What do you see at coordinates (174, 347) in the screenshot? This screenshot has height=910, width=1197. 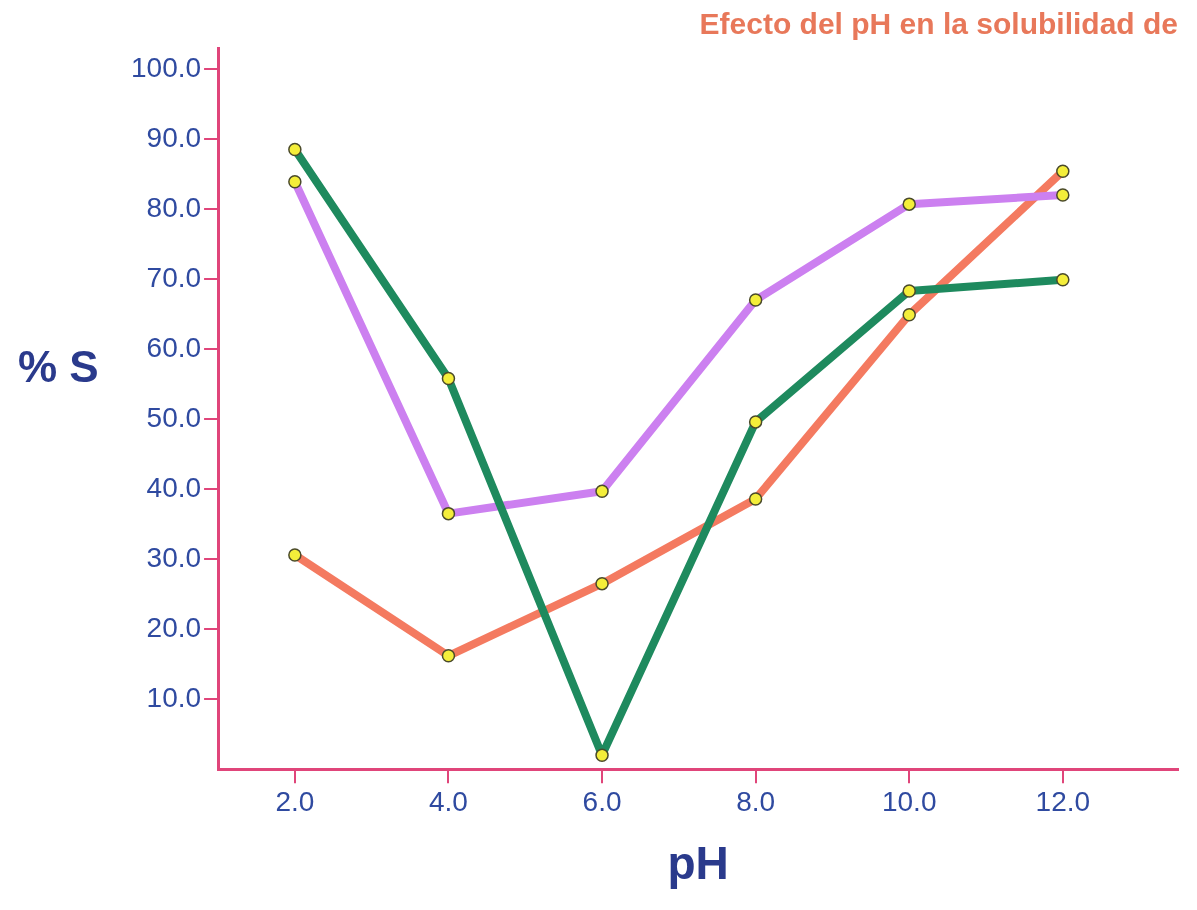 I see `y-tick-label: 60.0` at bounding box center [174, 347].